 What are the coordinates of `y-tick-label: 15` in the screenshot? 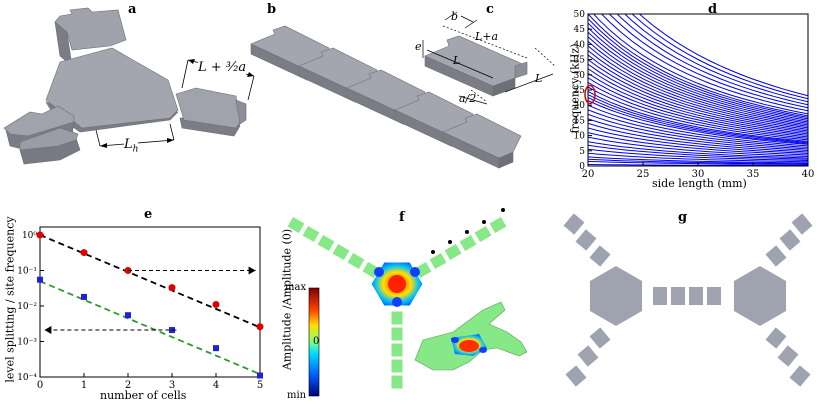 It's located at (580, 121).